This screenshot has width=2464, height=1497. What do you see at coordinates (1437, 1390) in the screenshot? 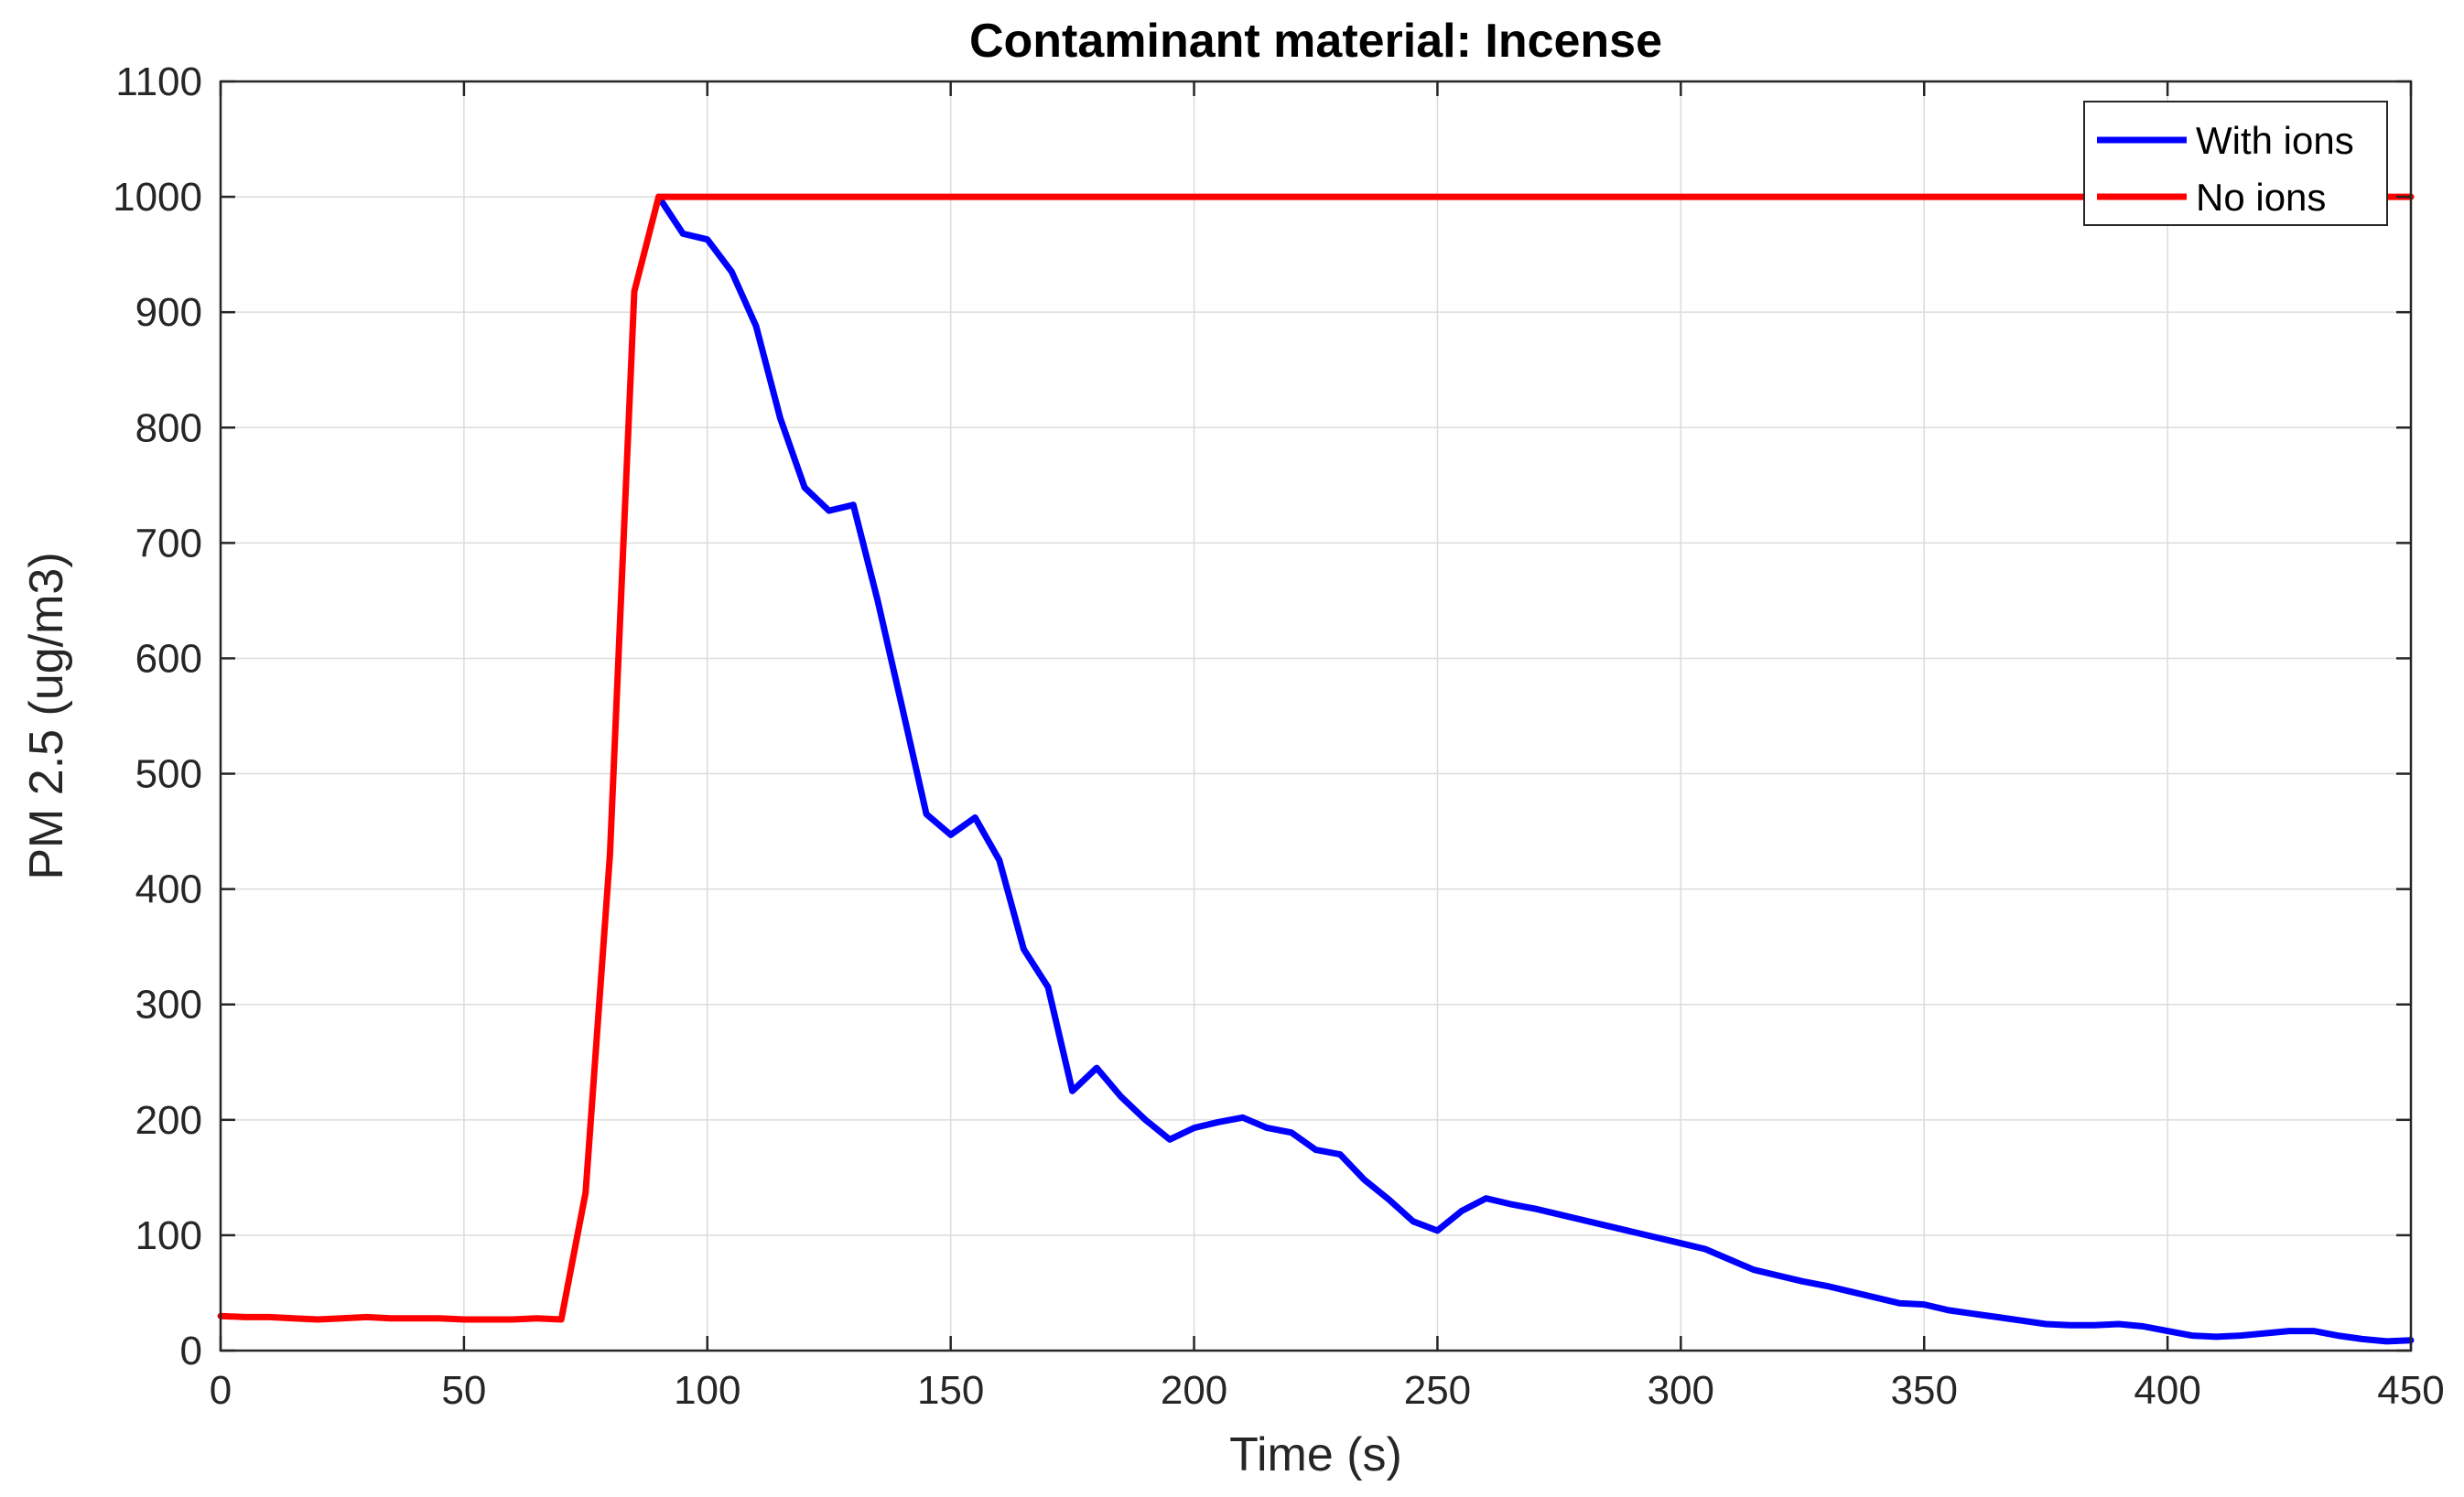
I see `x-tick-label: 250` at bounding box center [1437, 1390].